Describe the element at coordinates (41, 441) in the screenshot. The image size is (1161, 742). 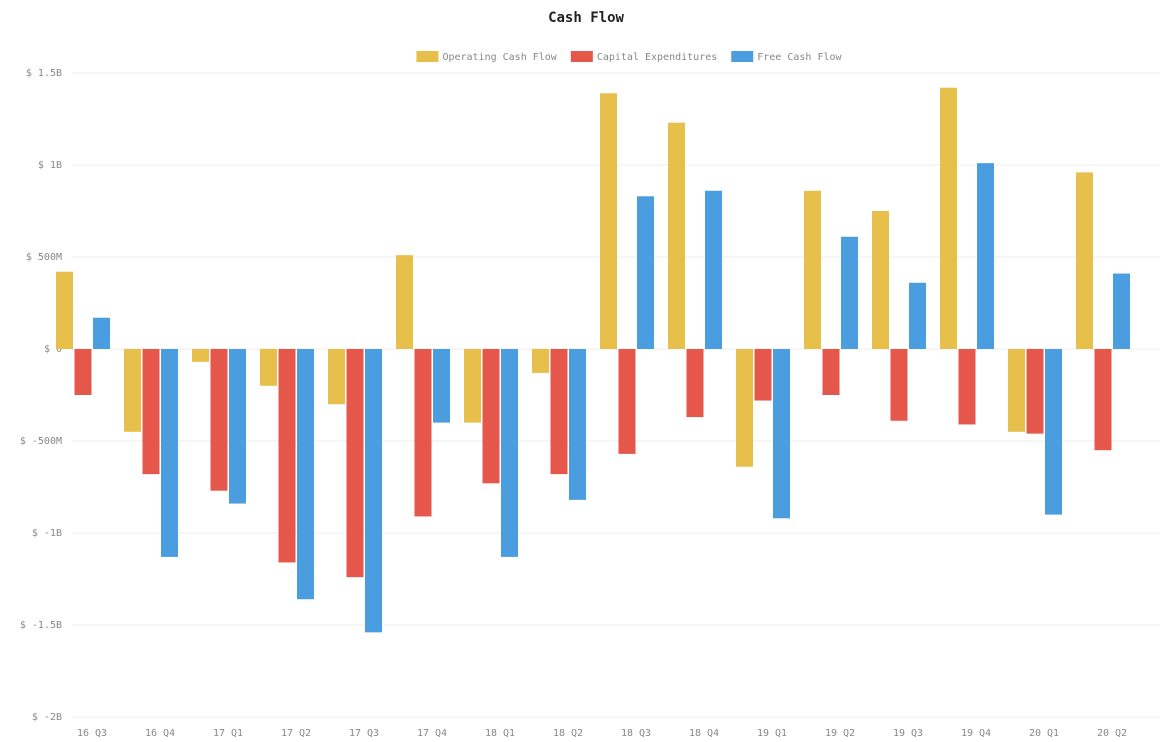
I see `y-tick-label: $ -500M` at that location.